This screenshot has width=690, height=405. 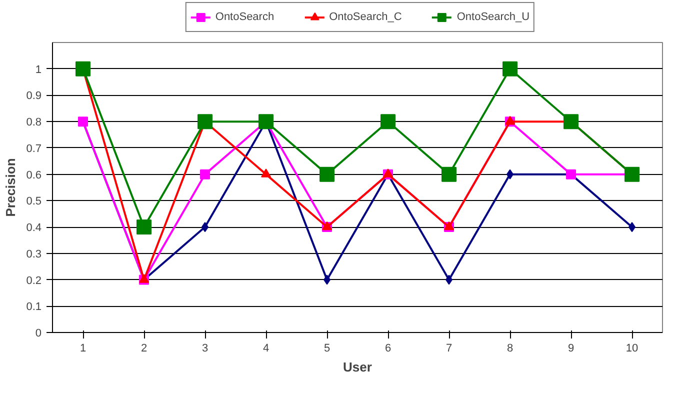 What do you see at coordinates (144, 348) in the screenshot?
I see `x-tick-label: 2` at bounding box center [144, 348].